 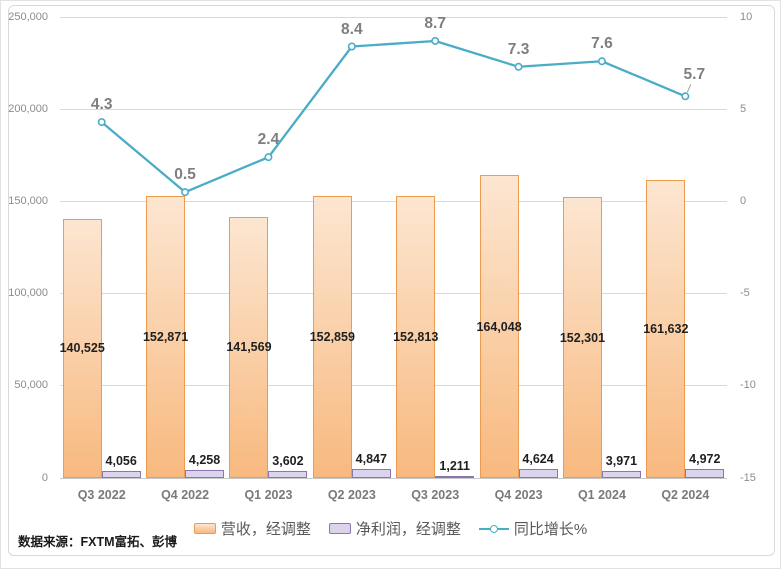 What do you see at coordinates (689, 88) in the screenshot?
I see `label-leader-line` at bounding box center [689, 88].